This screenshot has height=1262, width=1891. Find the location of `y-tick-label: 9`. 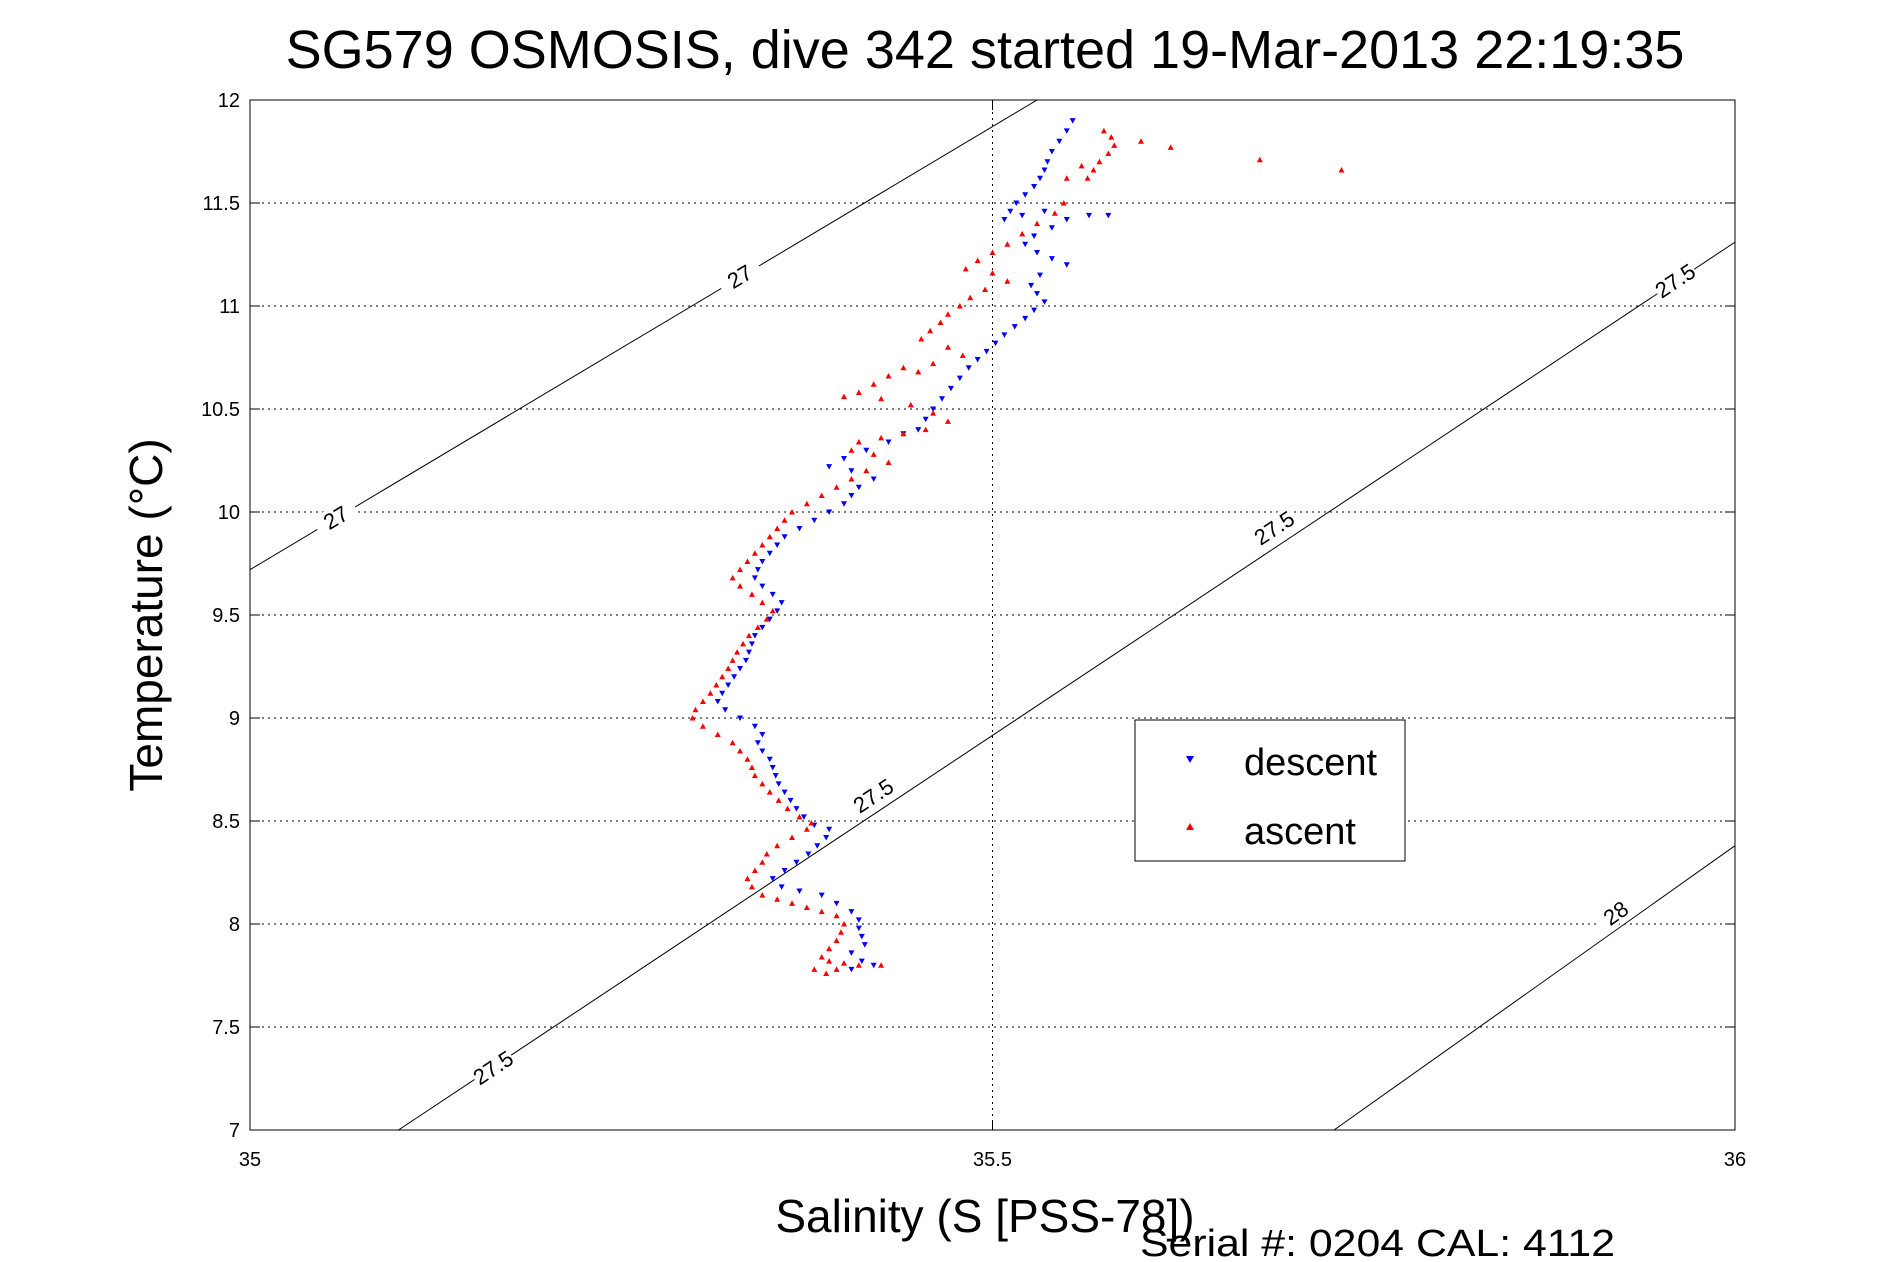

y-tick-label: 9 is located at coordinates (234, 719).